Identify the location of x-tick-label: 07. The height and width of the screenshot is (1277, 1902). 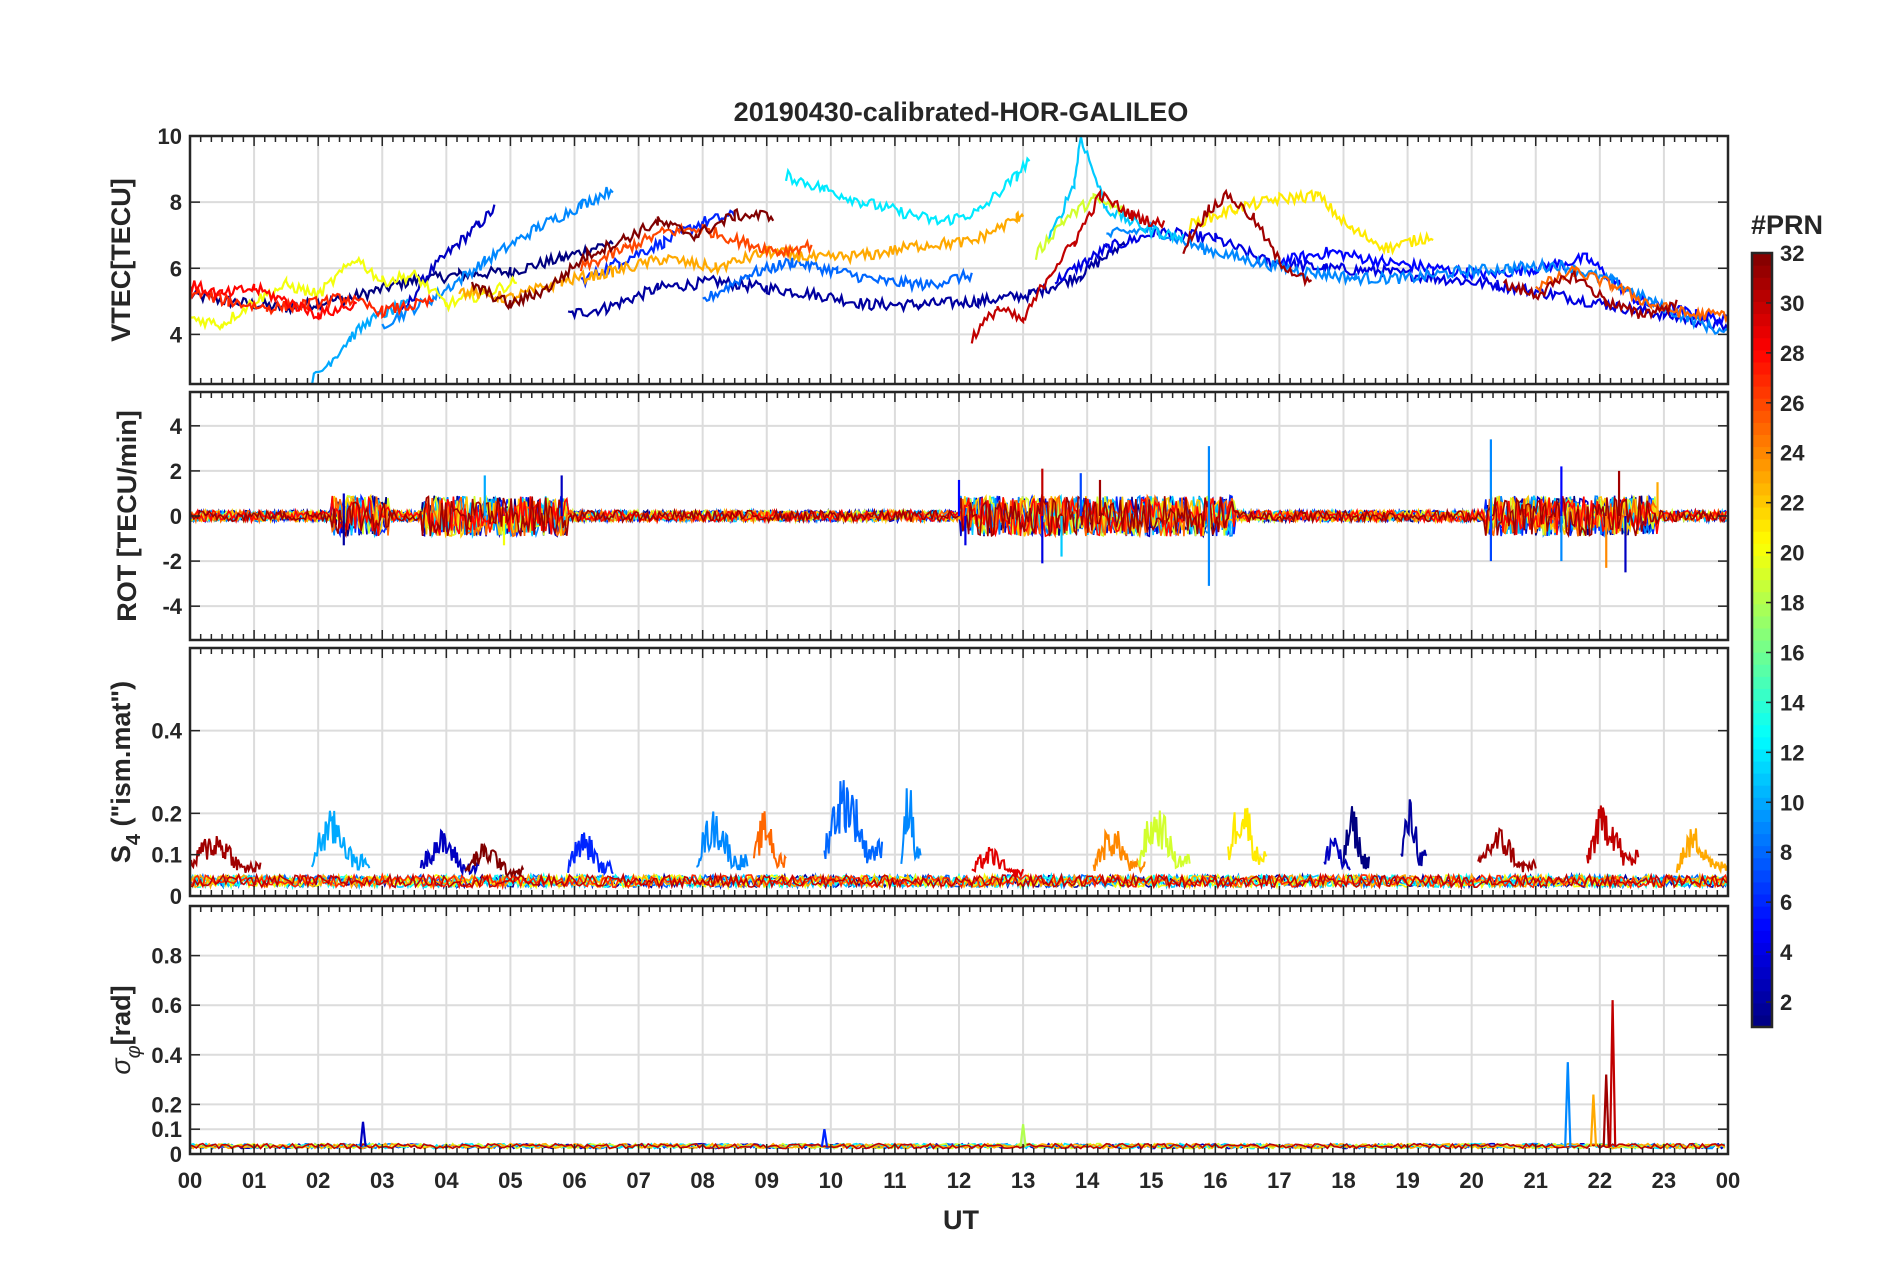
(638, 1180).